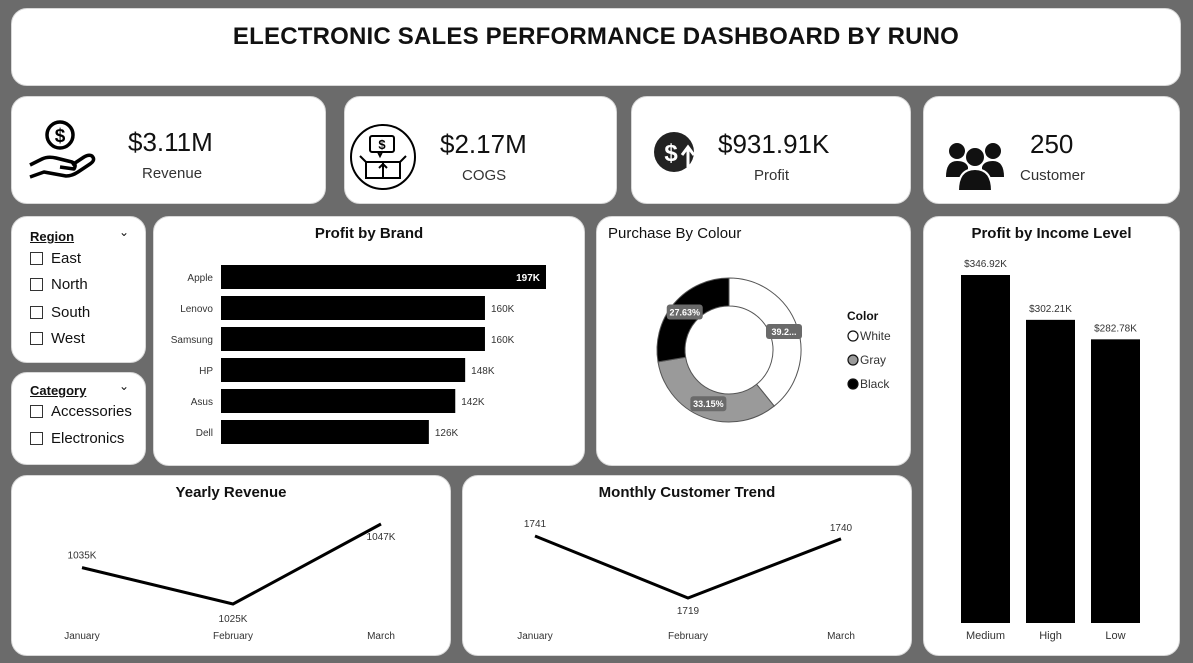 The width and height of the screenshot is (1193, 663). What do you see at coordinates (200, 278) in the screenshot?
I see `category-label: Apple` at bounding box center [200, 278].